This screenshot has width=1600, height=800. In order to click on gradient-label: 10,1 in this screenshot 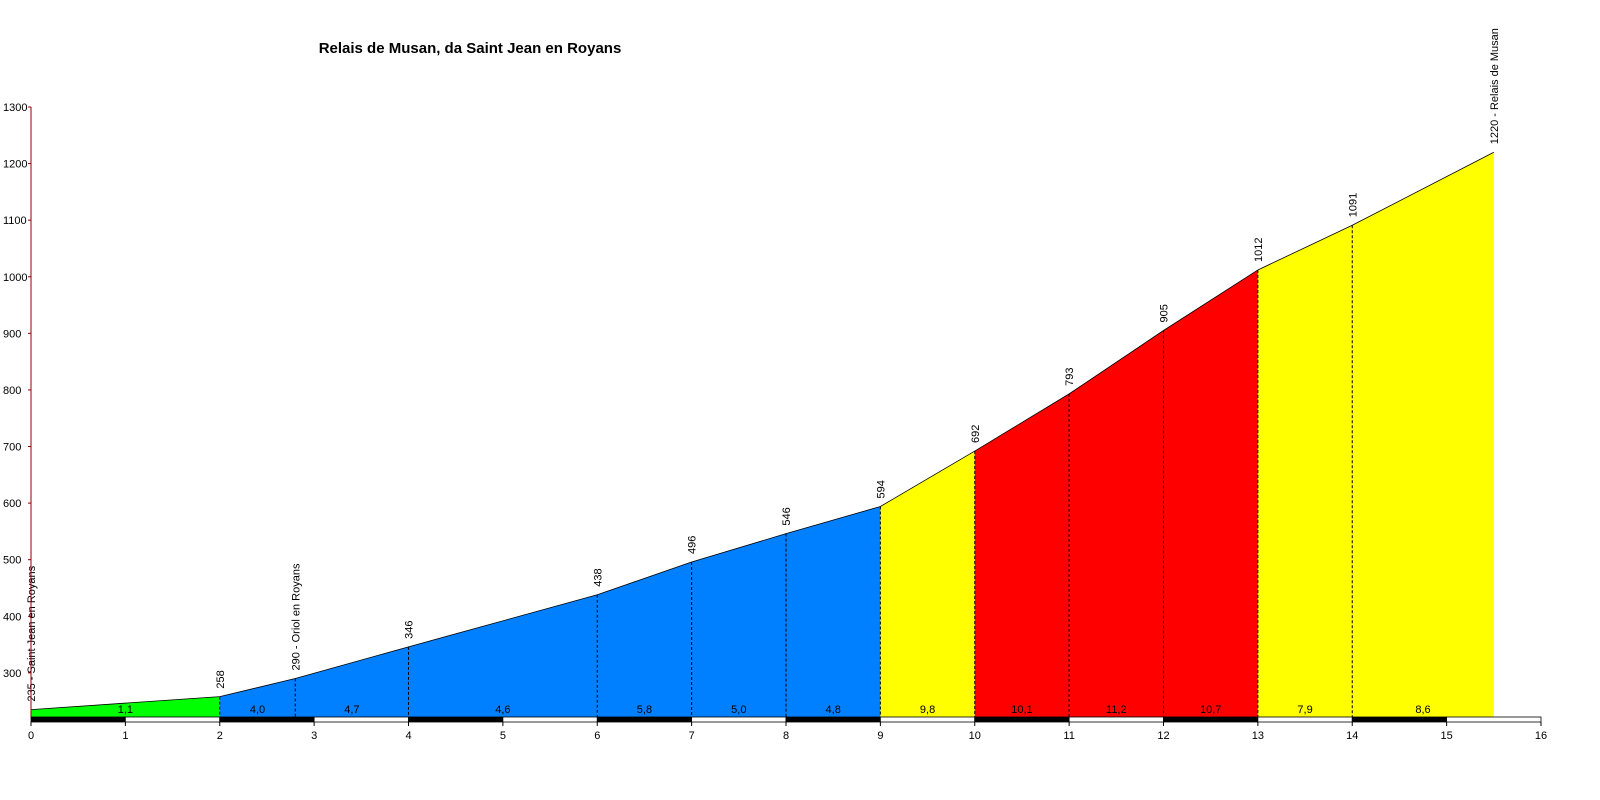, I will do `click(1021, 710)`.